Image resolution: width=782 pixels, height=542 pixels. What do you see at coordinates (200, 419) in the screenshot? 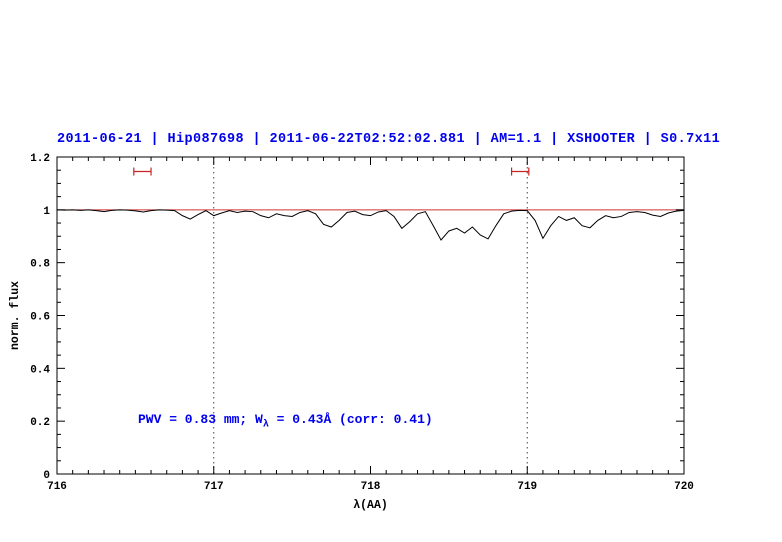
I see `annotation-pre: PWV = 0.83 mm; W` at bounding box center [200, 419].